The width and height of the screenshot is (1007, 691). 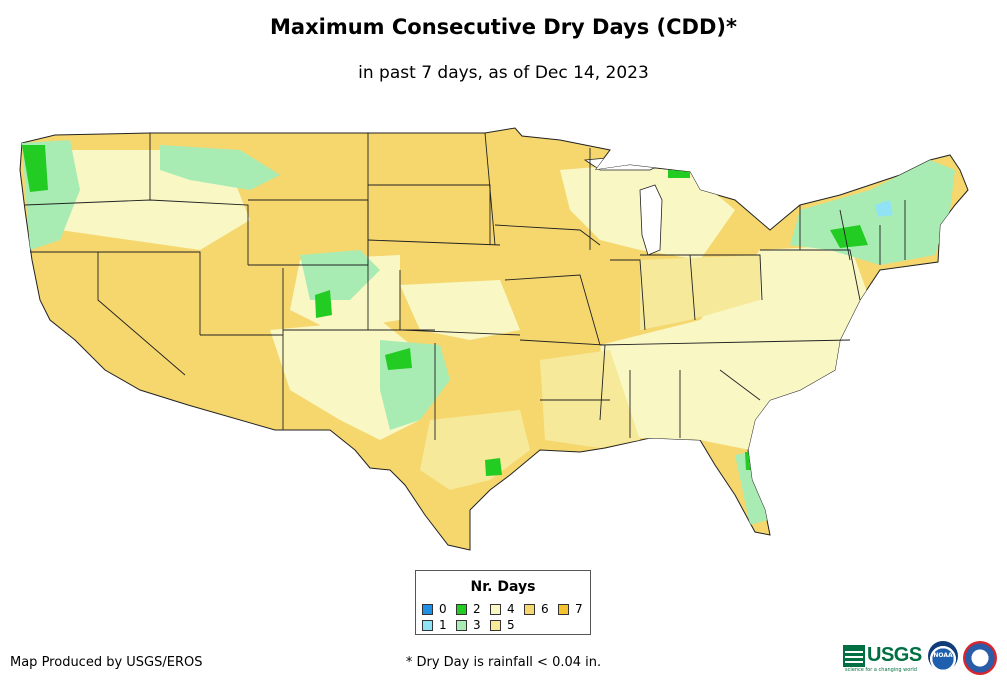 I want to click on region-2-days-newmexico, so click(x=398, y=359).